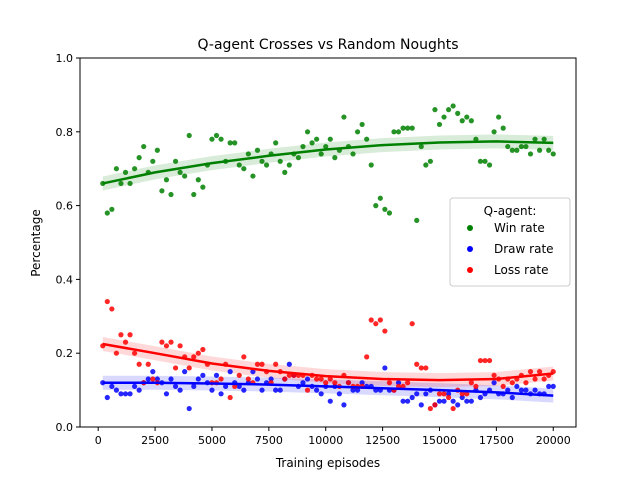  I want to click on y-tick-label: 0.4, so click(65, 279).